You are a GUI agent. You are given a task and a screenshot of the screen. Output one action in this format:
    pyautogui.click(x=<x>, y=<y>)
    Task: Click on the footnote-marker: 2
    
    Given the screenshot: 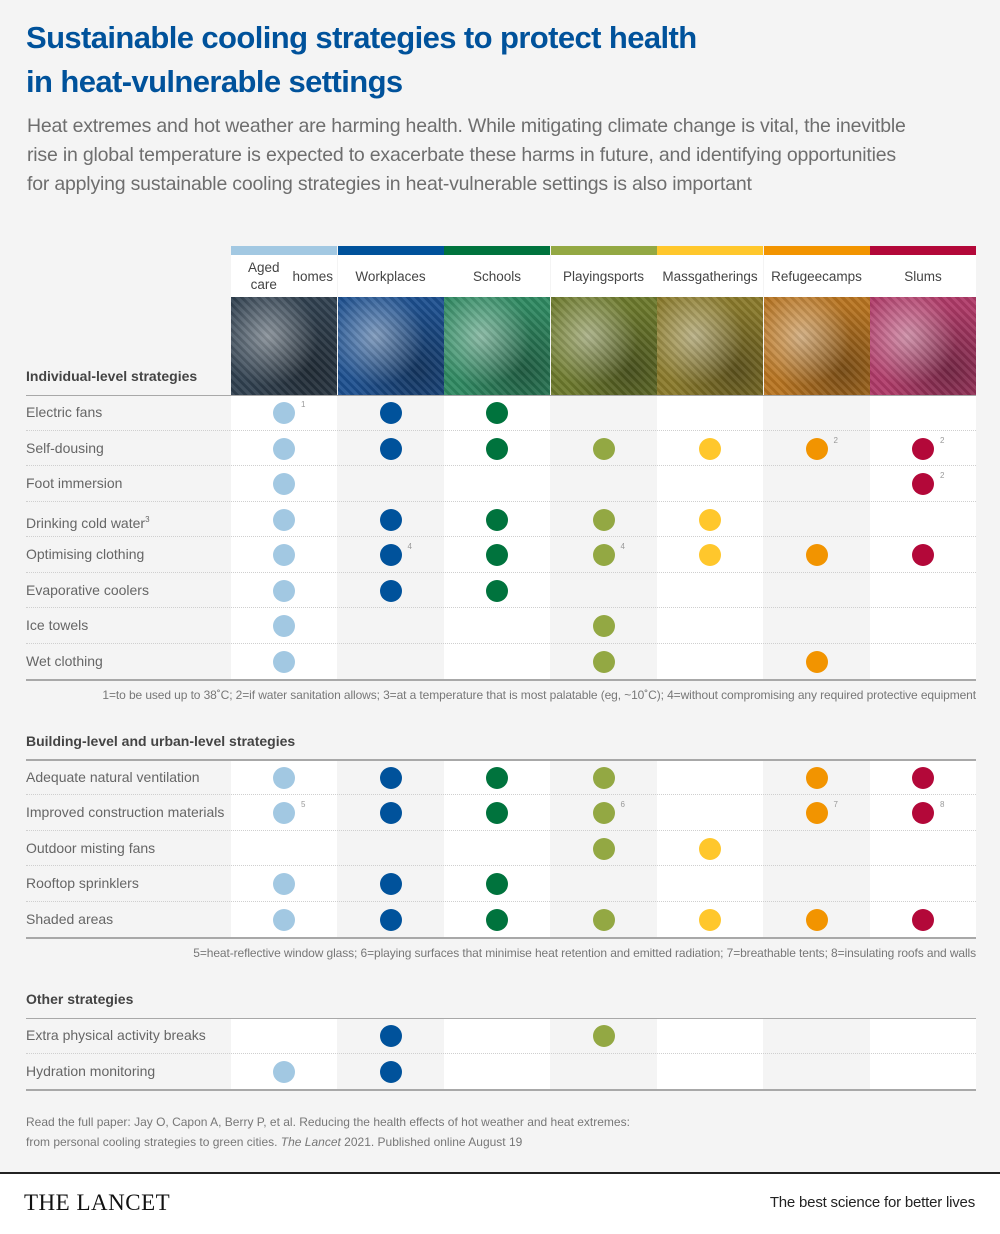 What is the action you would take?
    pyautogui.click(x=835, y=440)
    